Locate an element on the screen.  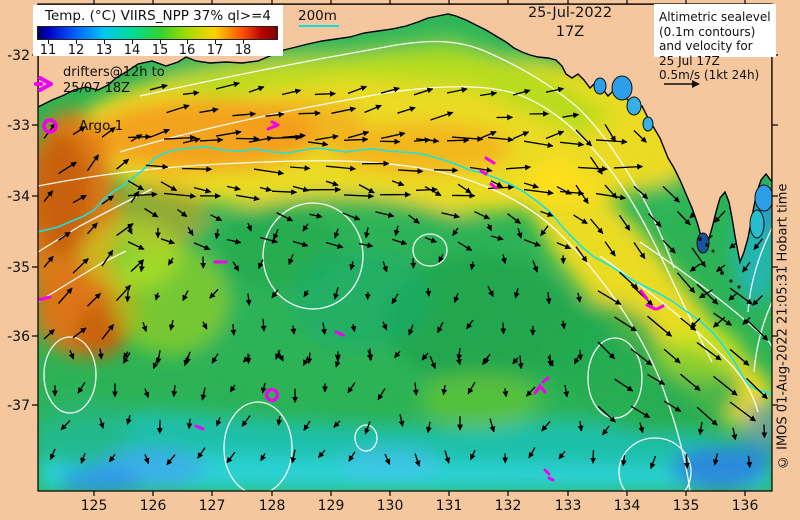
map-title: Temp. (°C) VIIRS_NPP 37% ql>=4 is located at coordinates (158, 16).